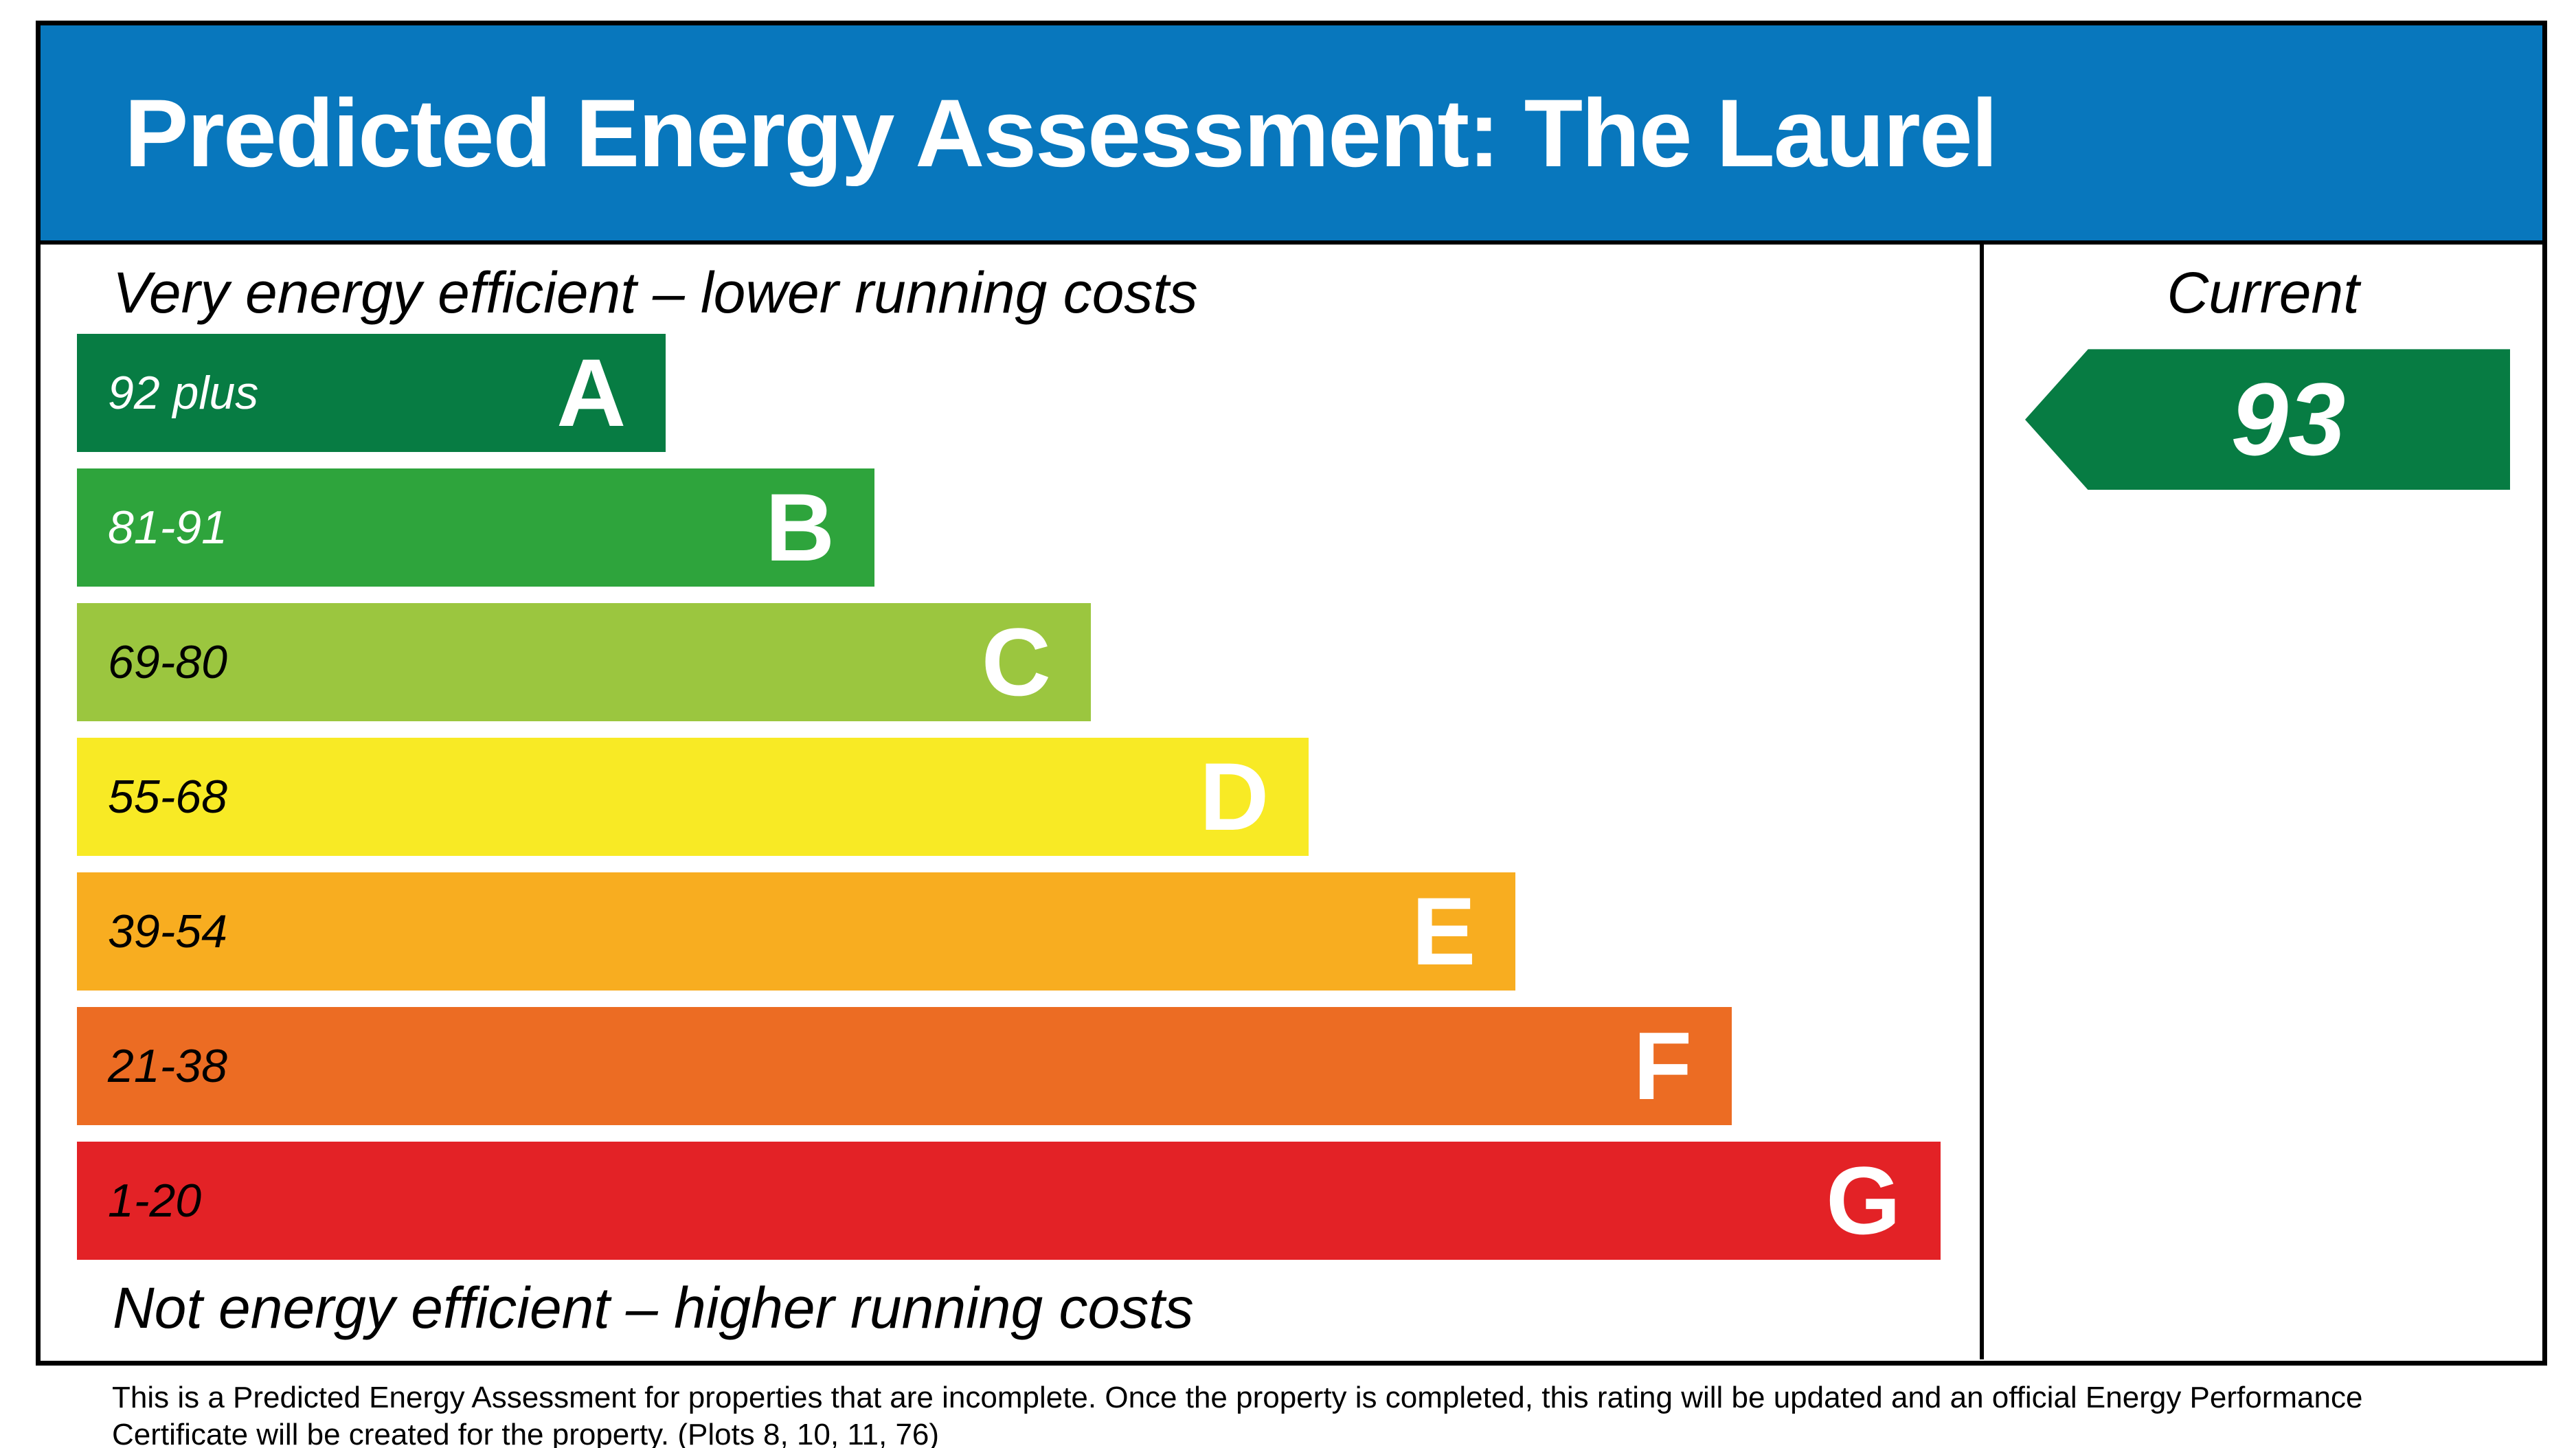 The height and width of the screenshot is (1448, 2576). I want to click on epc-band-f: 21-38 F, so click(1009, 1066).